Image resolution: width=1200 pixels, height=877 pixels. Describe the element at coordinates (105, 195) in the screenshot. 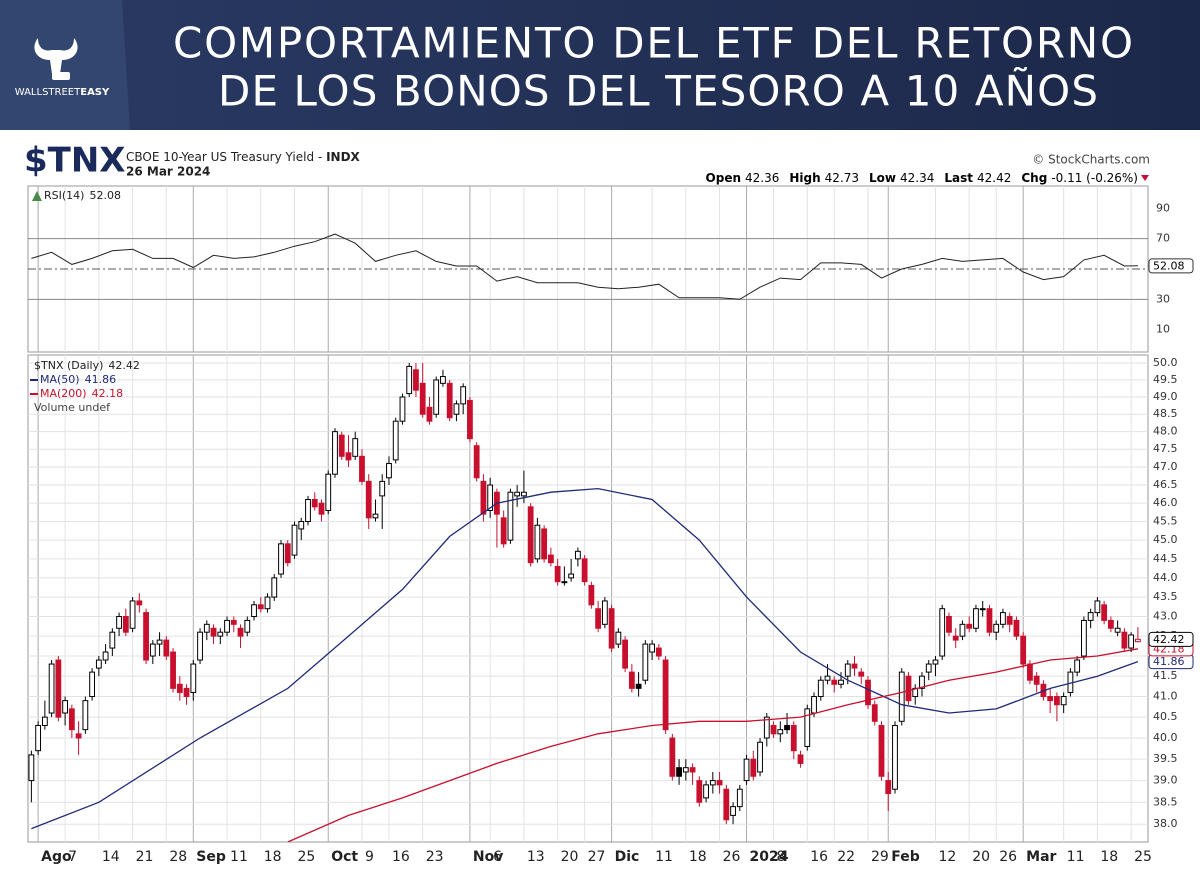

I see `legend-value: 52.08` at that location.